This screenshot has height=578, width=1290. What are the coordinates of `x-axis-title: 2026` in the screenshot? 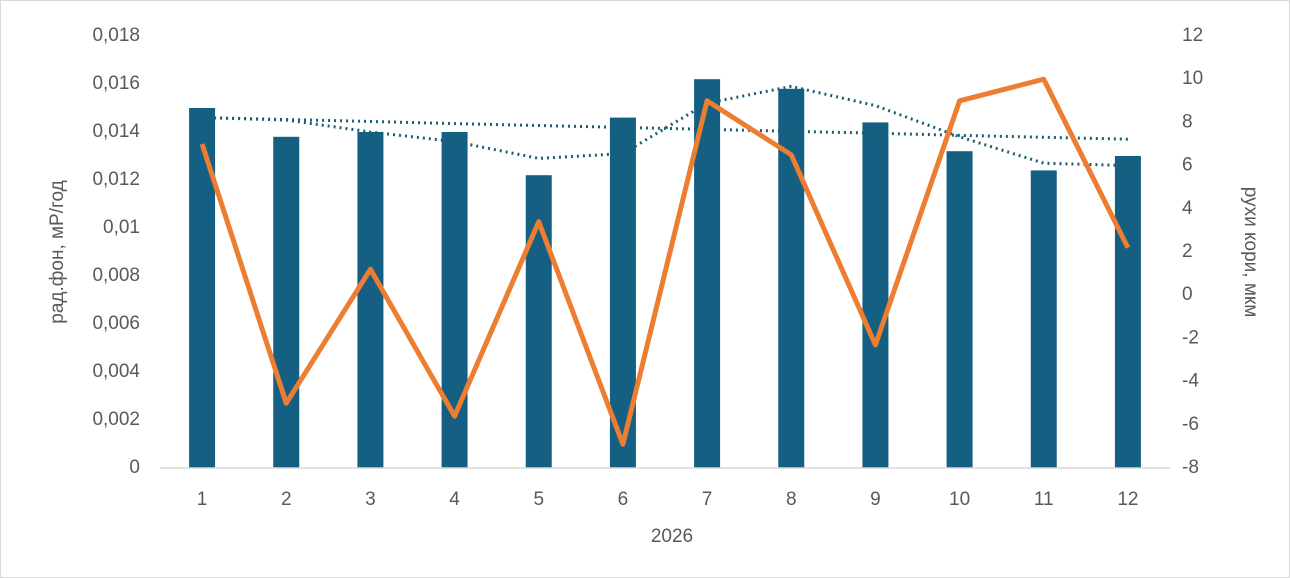 It's located at (672, 536).